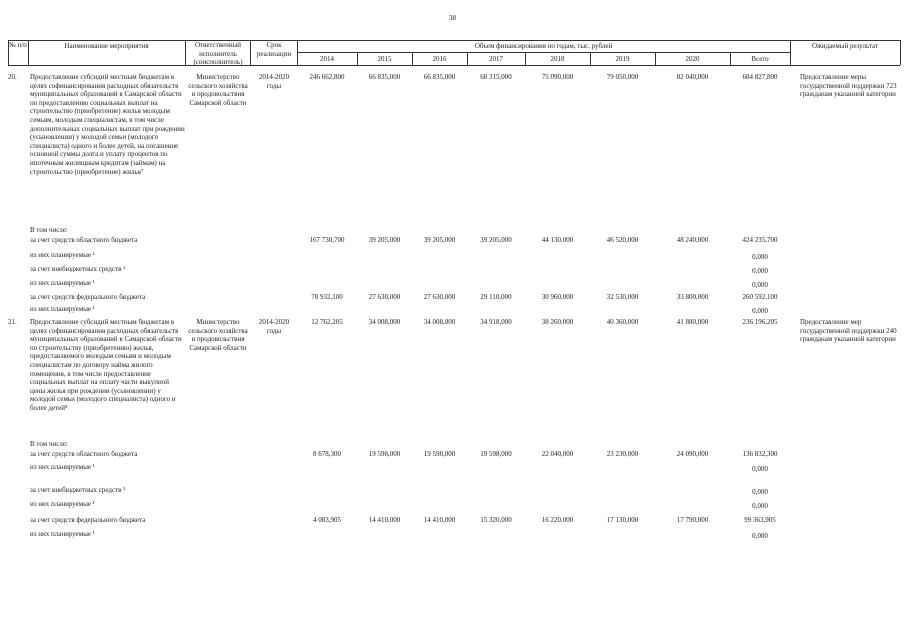 The height and width of the screenshot is (640, 905). What do you see at coordinates (384, 59) in the screenshot?
I see `header-year: 2015` at bounding box center [384, 59].